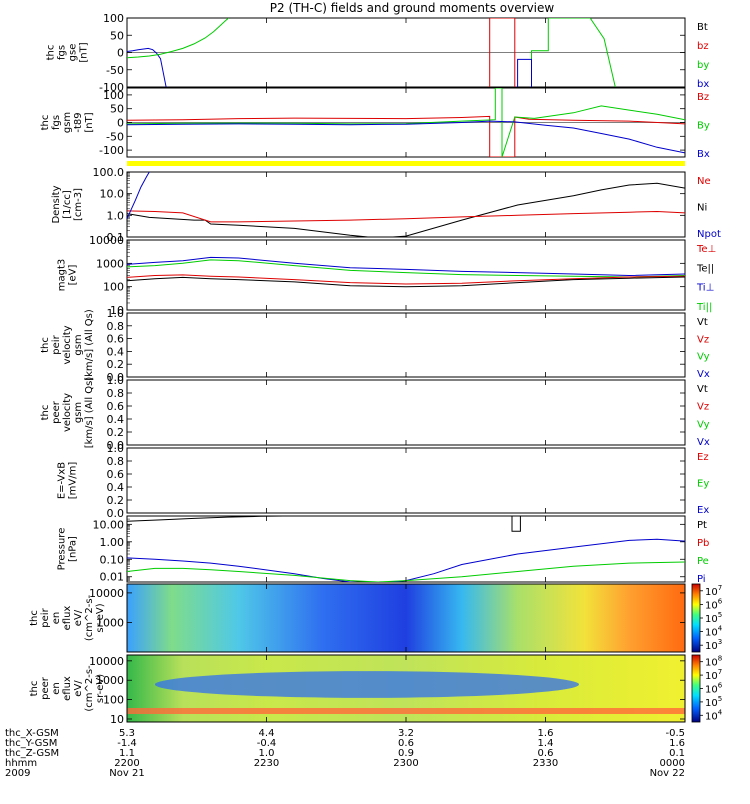 This screenshot has height=804, width=750. What do you see at coordinates (32, 733) in the screenshot?
I see `x-axis-row-label: thc_X-GSM` at bounding box center [32, 733].